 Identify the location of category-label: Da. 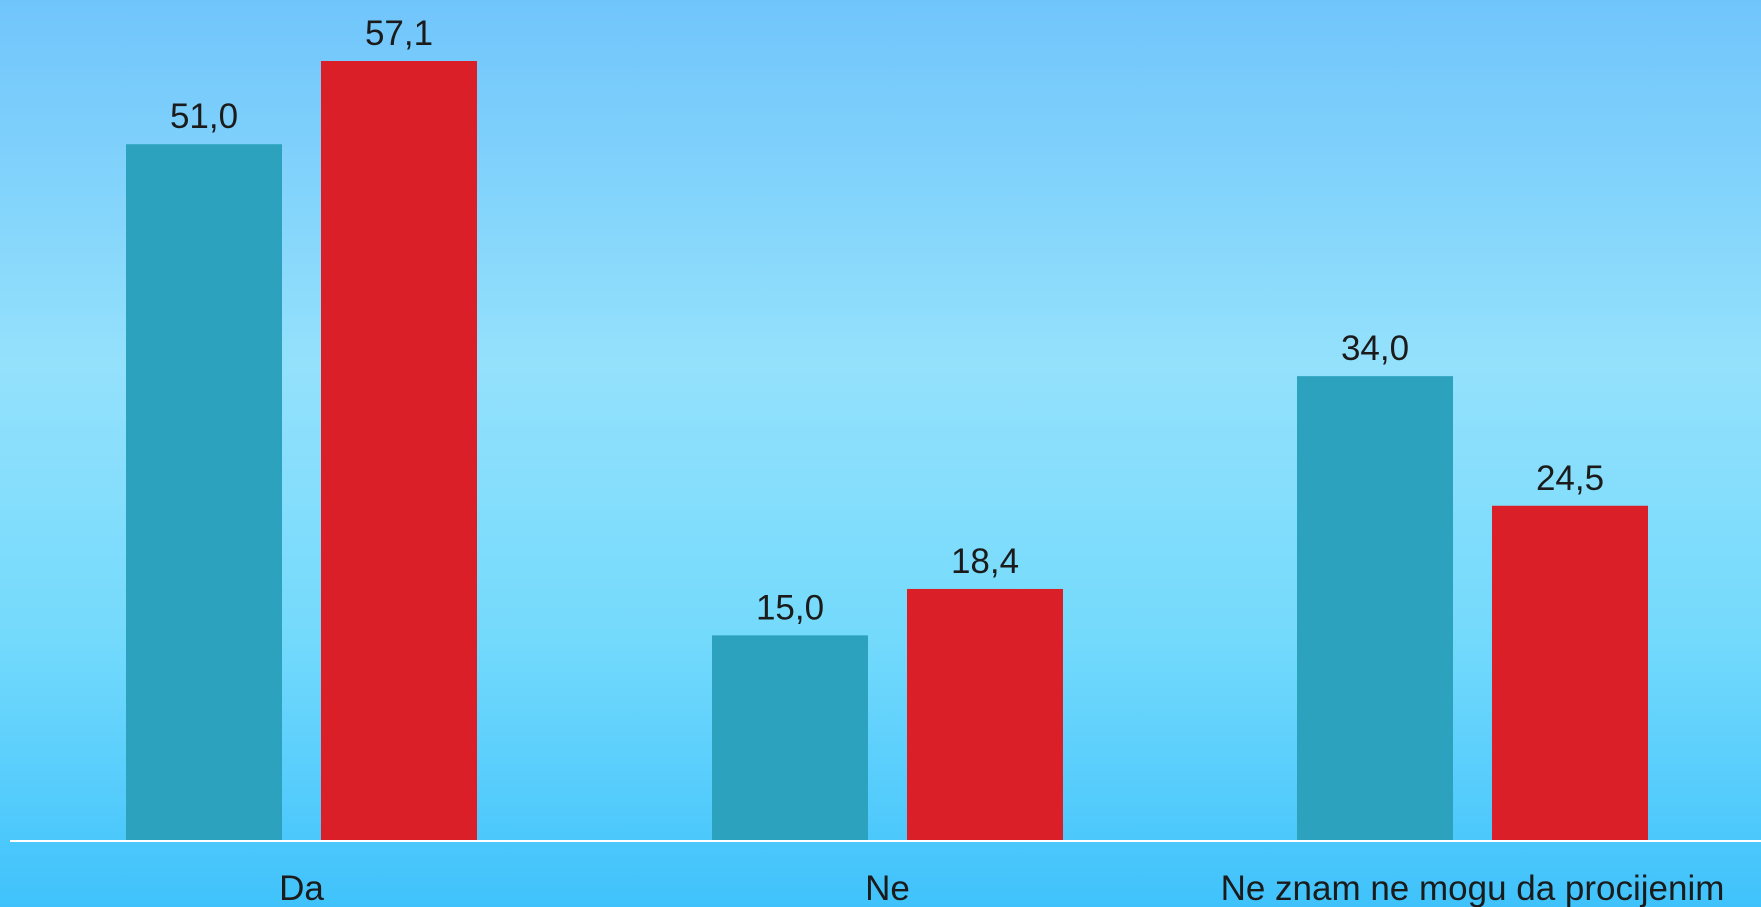
(301, 888).